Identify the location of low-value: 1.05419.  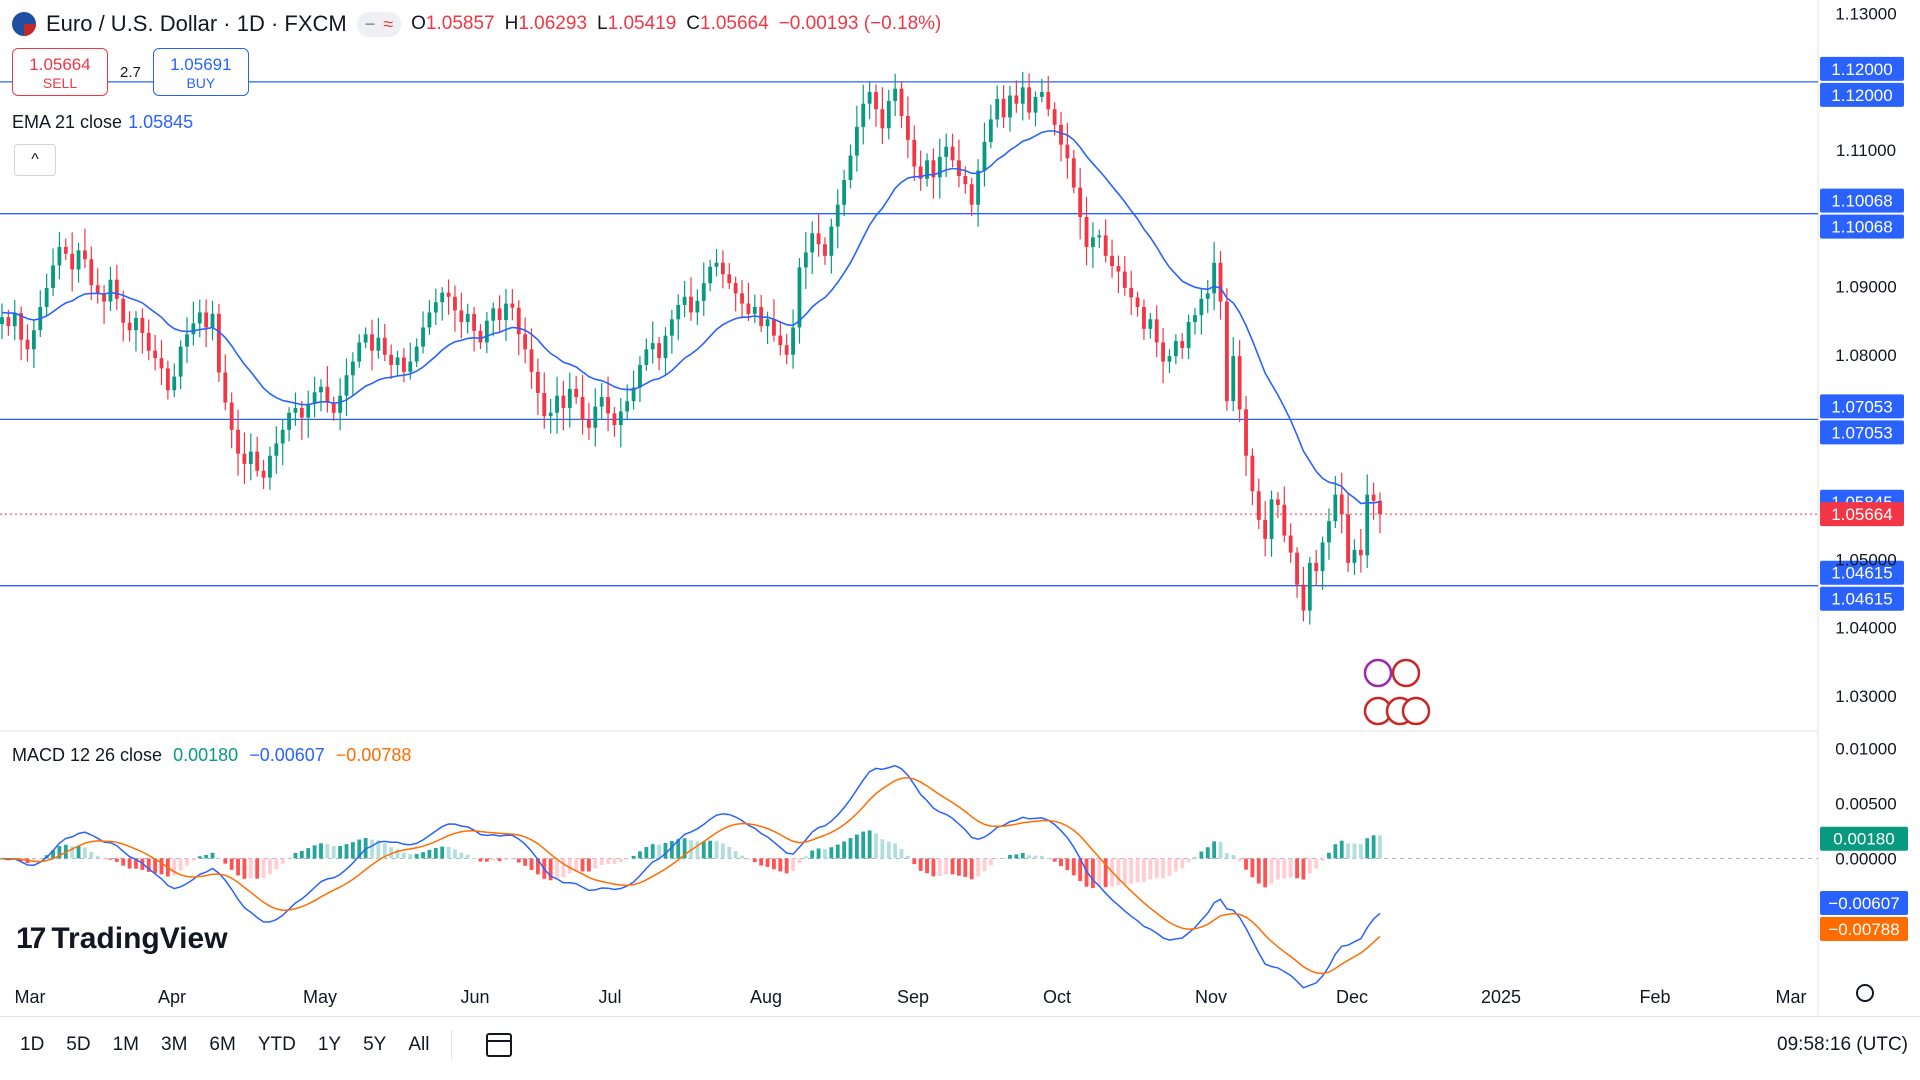
(642, 23).